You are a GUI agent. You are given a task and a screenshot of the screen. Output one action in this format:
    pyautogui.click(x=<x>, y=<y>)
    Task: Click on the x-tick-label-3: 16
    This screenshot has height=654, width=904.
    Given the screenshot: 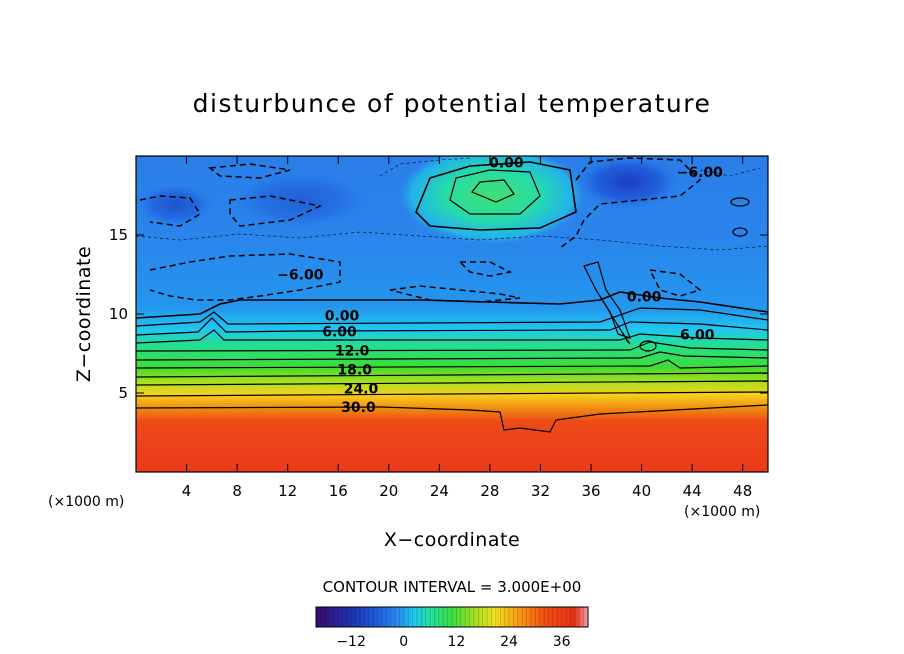 What is the action you would take?
    pyautogui.click(x=338, y=491)
    